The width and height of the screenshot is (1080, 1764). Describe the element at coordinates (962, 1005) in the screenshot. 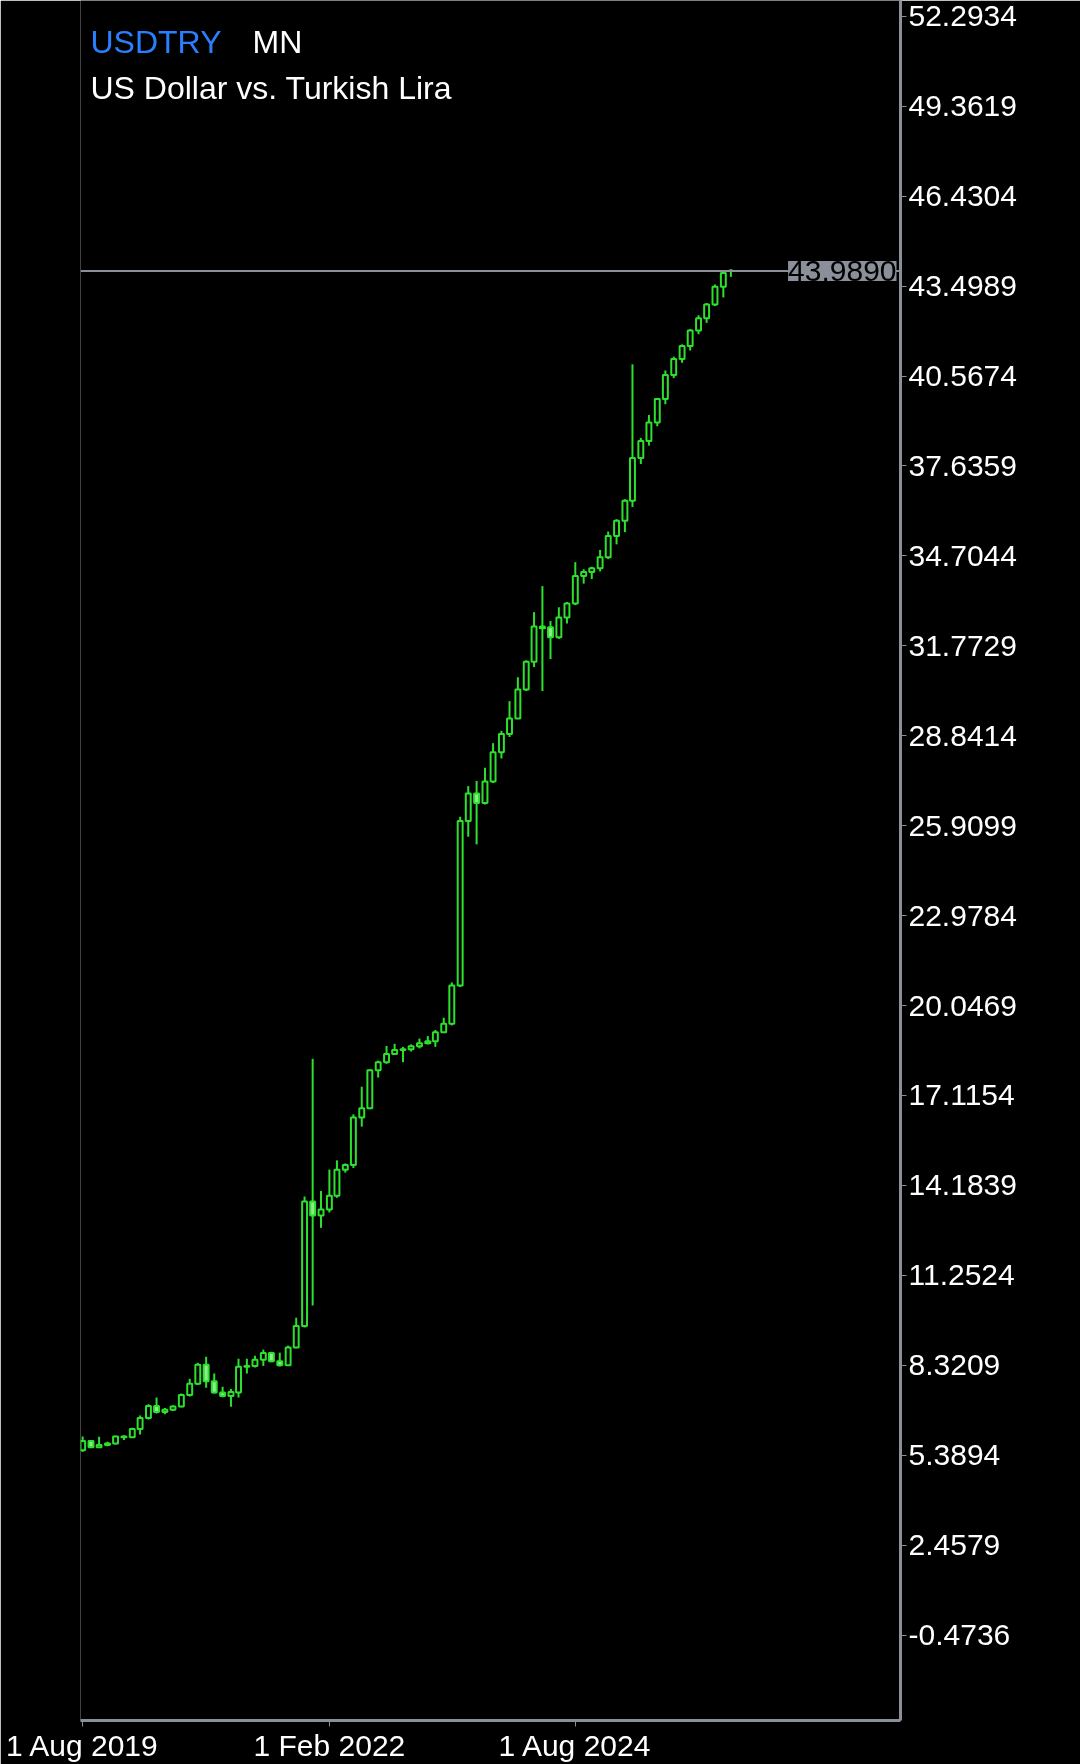

I see `y-tick-label: 20.0469` at that location.